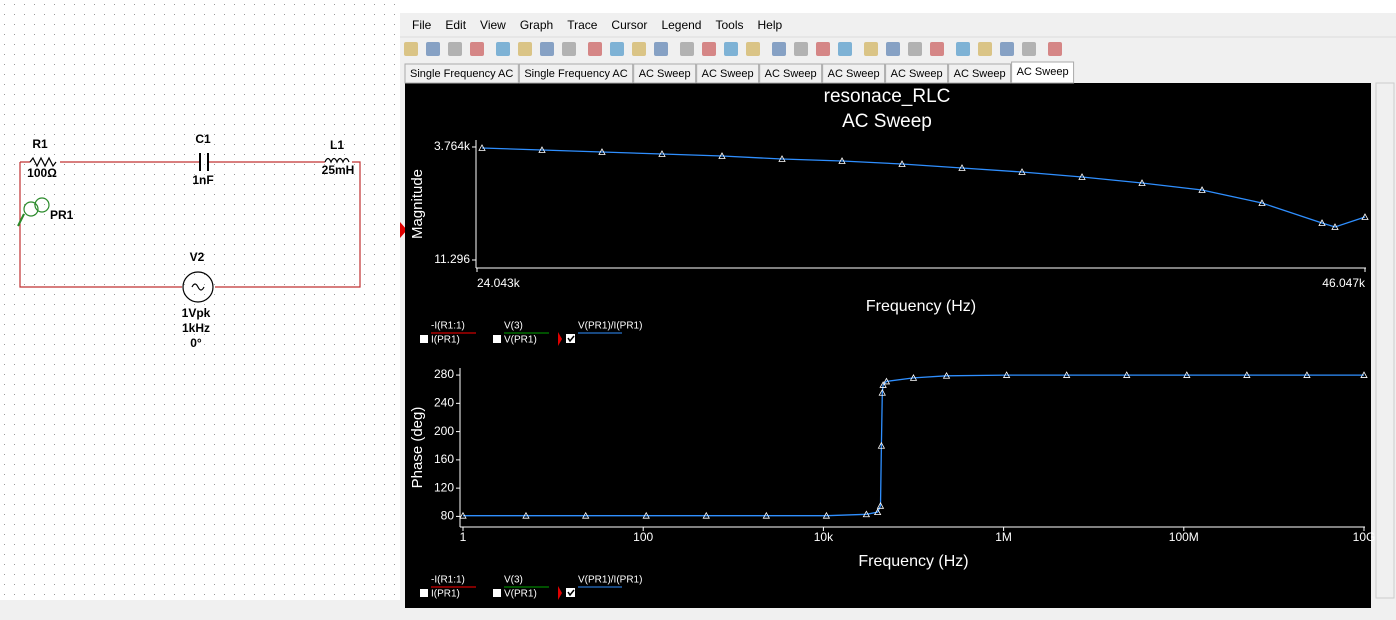 The width and height of the screenshot is (1396, 620). What do you see at coordinates (445, 594) in the screenshot?
I see `legend-label: I(PR1)` at bounding box center [445, 594].